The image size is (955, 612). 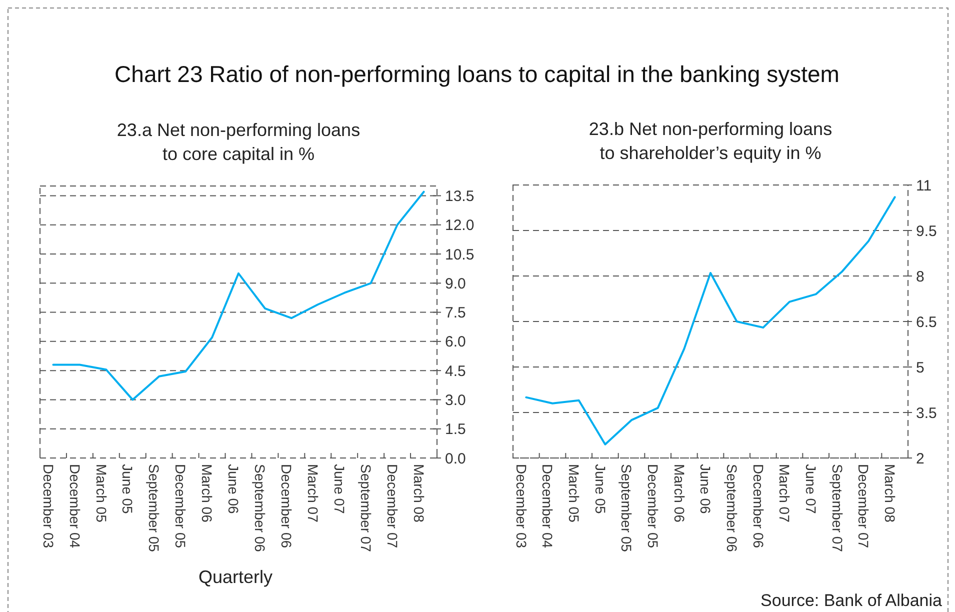 I want to click on chart-title: 23.b Net non-performing loans to shareholder’s equity in %, so click(x=710, y=141).